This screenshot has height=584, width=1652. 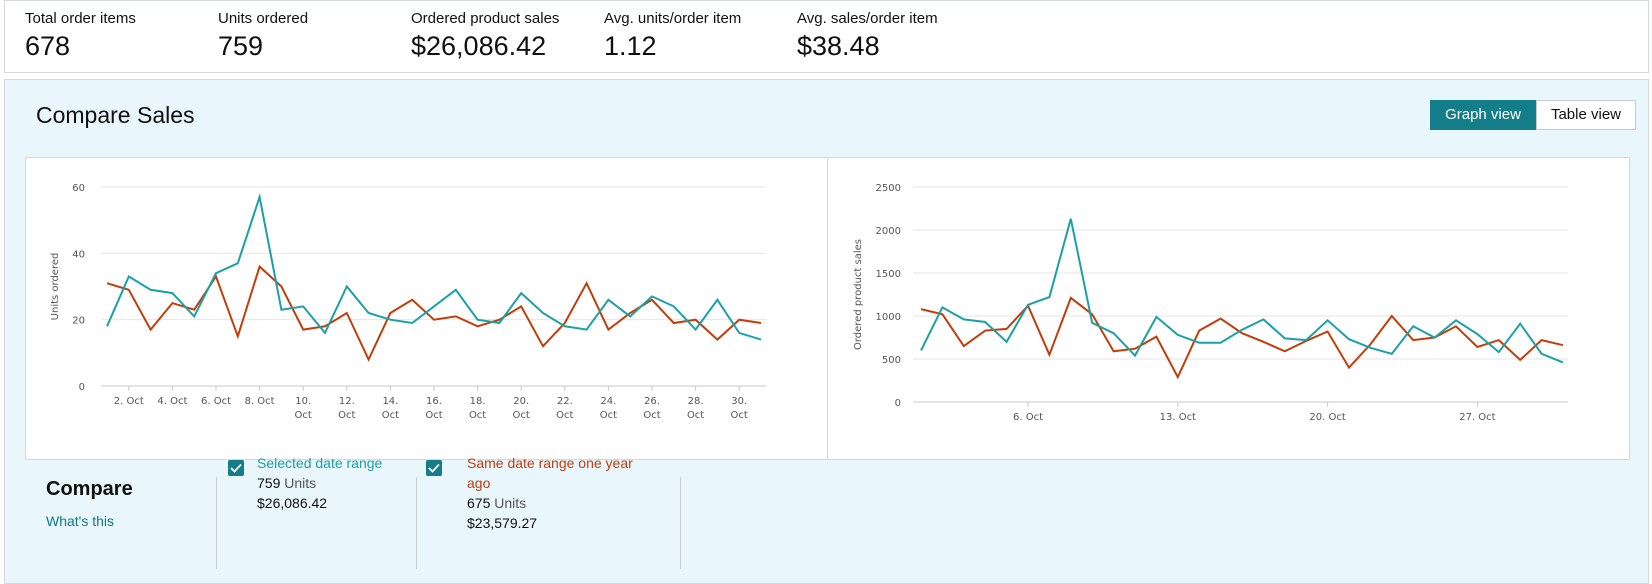 What do you see at coordinates (303, 401) in the screenshot?
I see `x-tick-label: 10.` at bounding box center [303, 401].